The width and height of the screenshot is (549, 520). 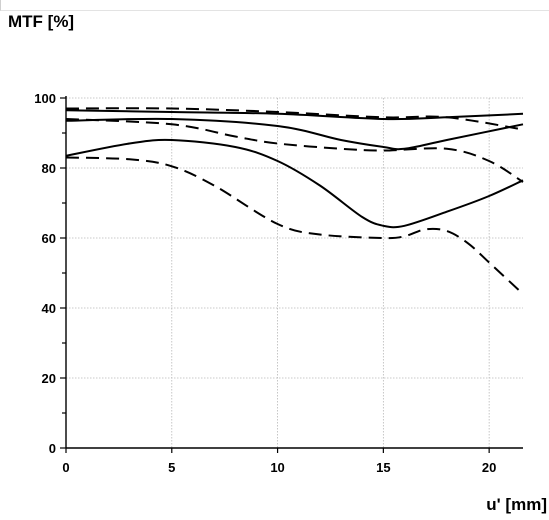 I want to click on y-tick-label: 40, so click(x=49, y=308).